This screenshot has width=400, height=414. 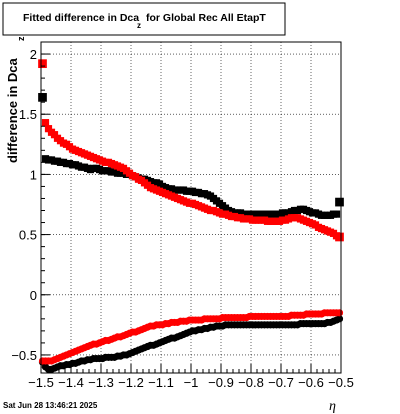 I want to click on y-axis-label-main: difference in Dca, so click(x=12, y=110).